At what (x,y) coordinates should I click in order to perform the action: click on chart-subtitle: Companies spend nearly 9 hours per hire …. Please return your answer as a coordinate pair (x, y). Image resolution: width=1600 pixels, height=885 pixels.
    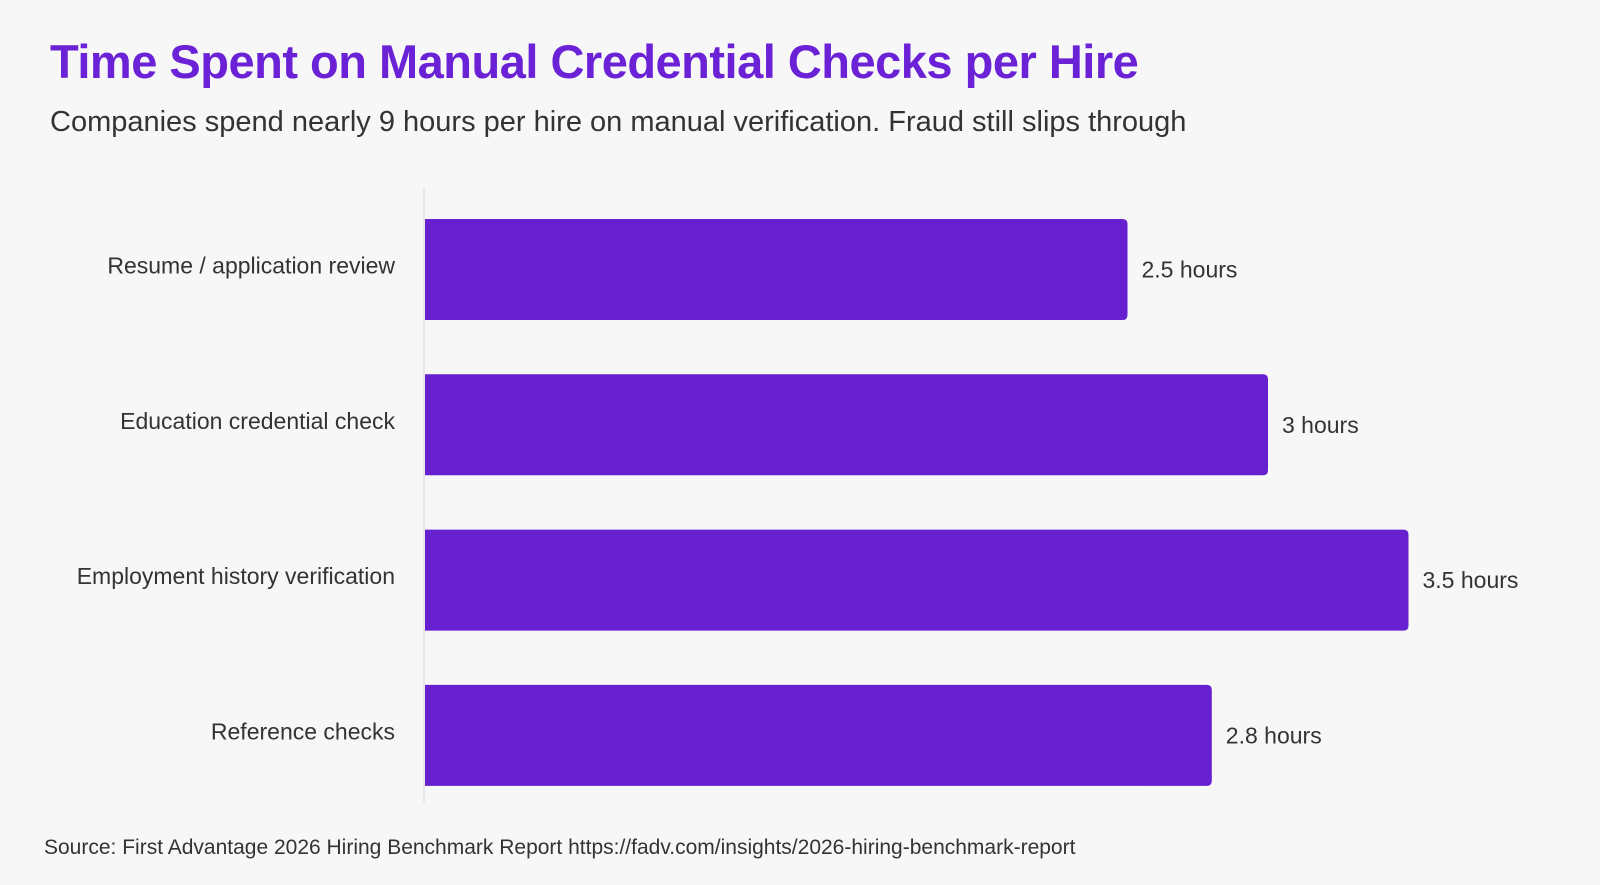
    Looking at the image, I should click on (618, 122).